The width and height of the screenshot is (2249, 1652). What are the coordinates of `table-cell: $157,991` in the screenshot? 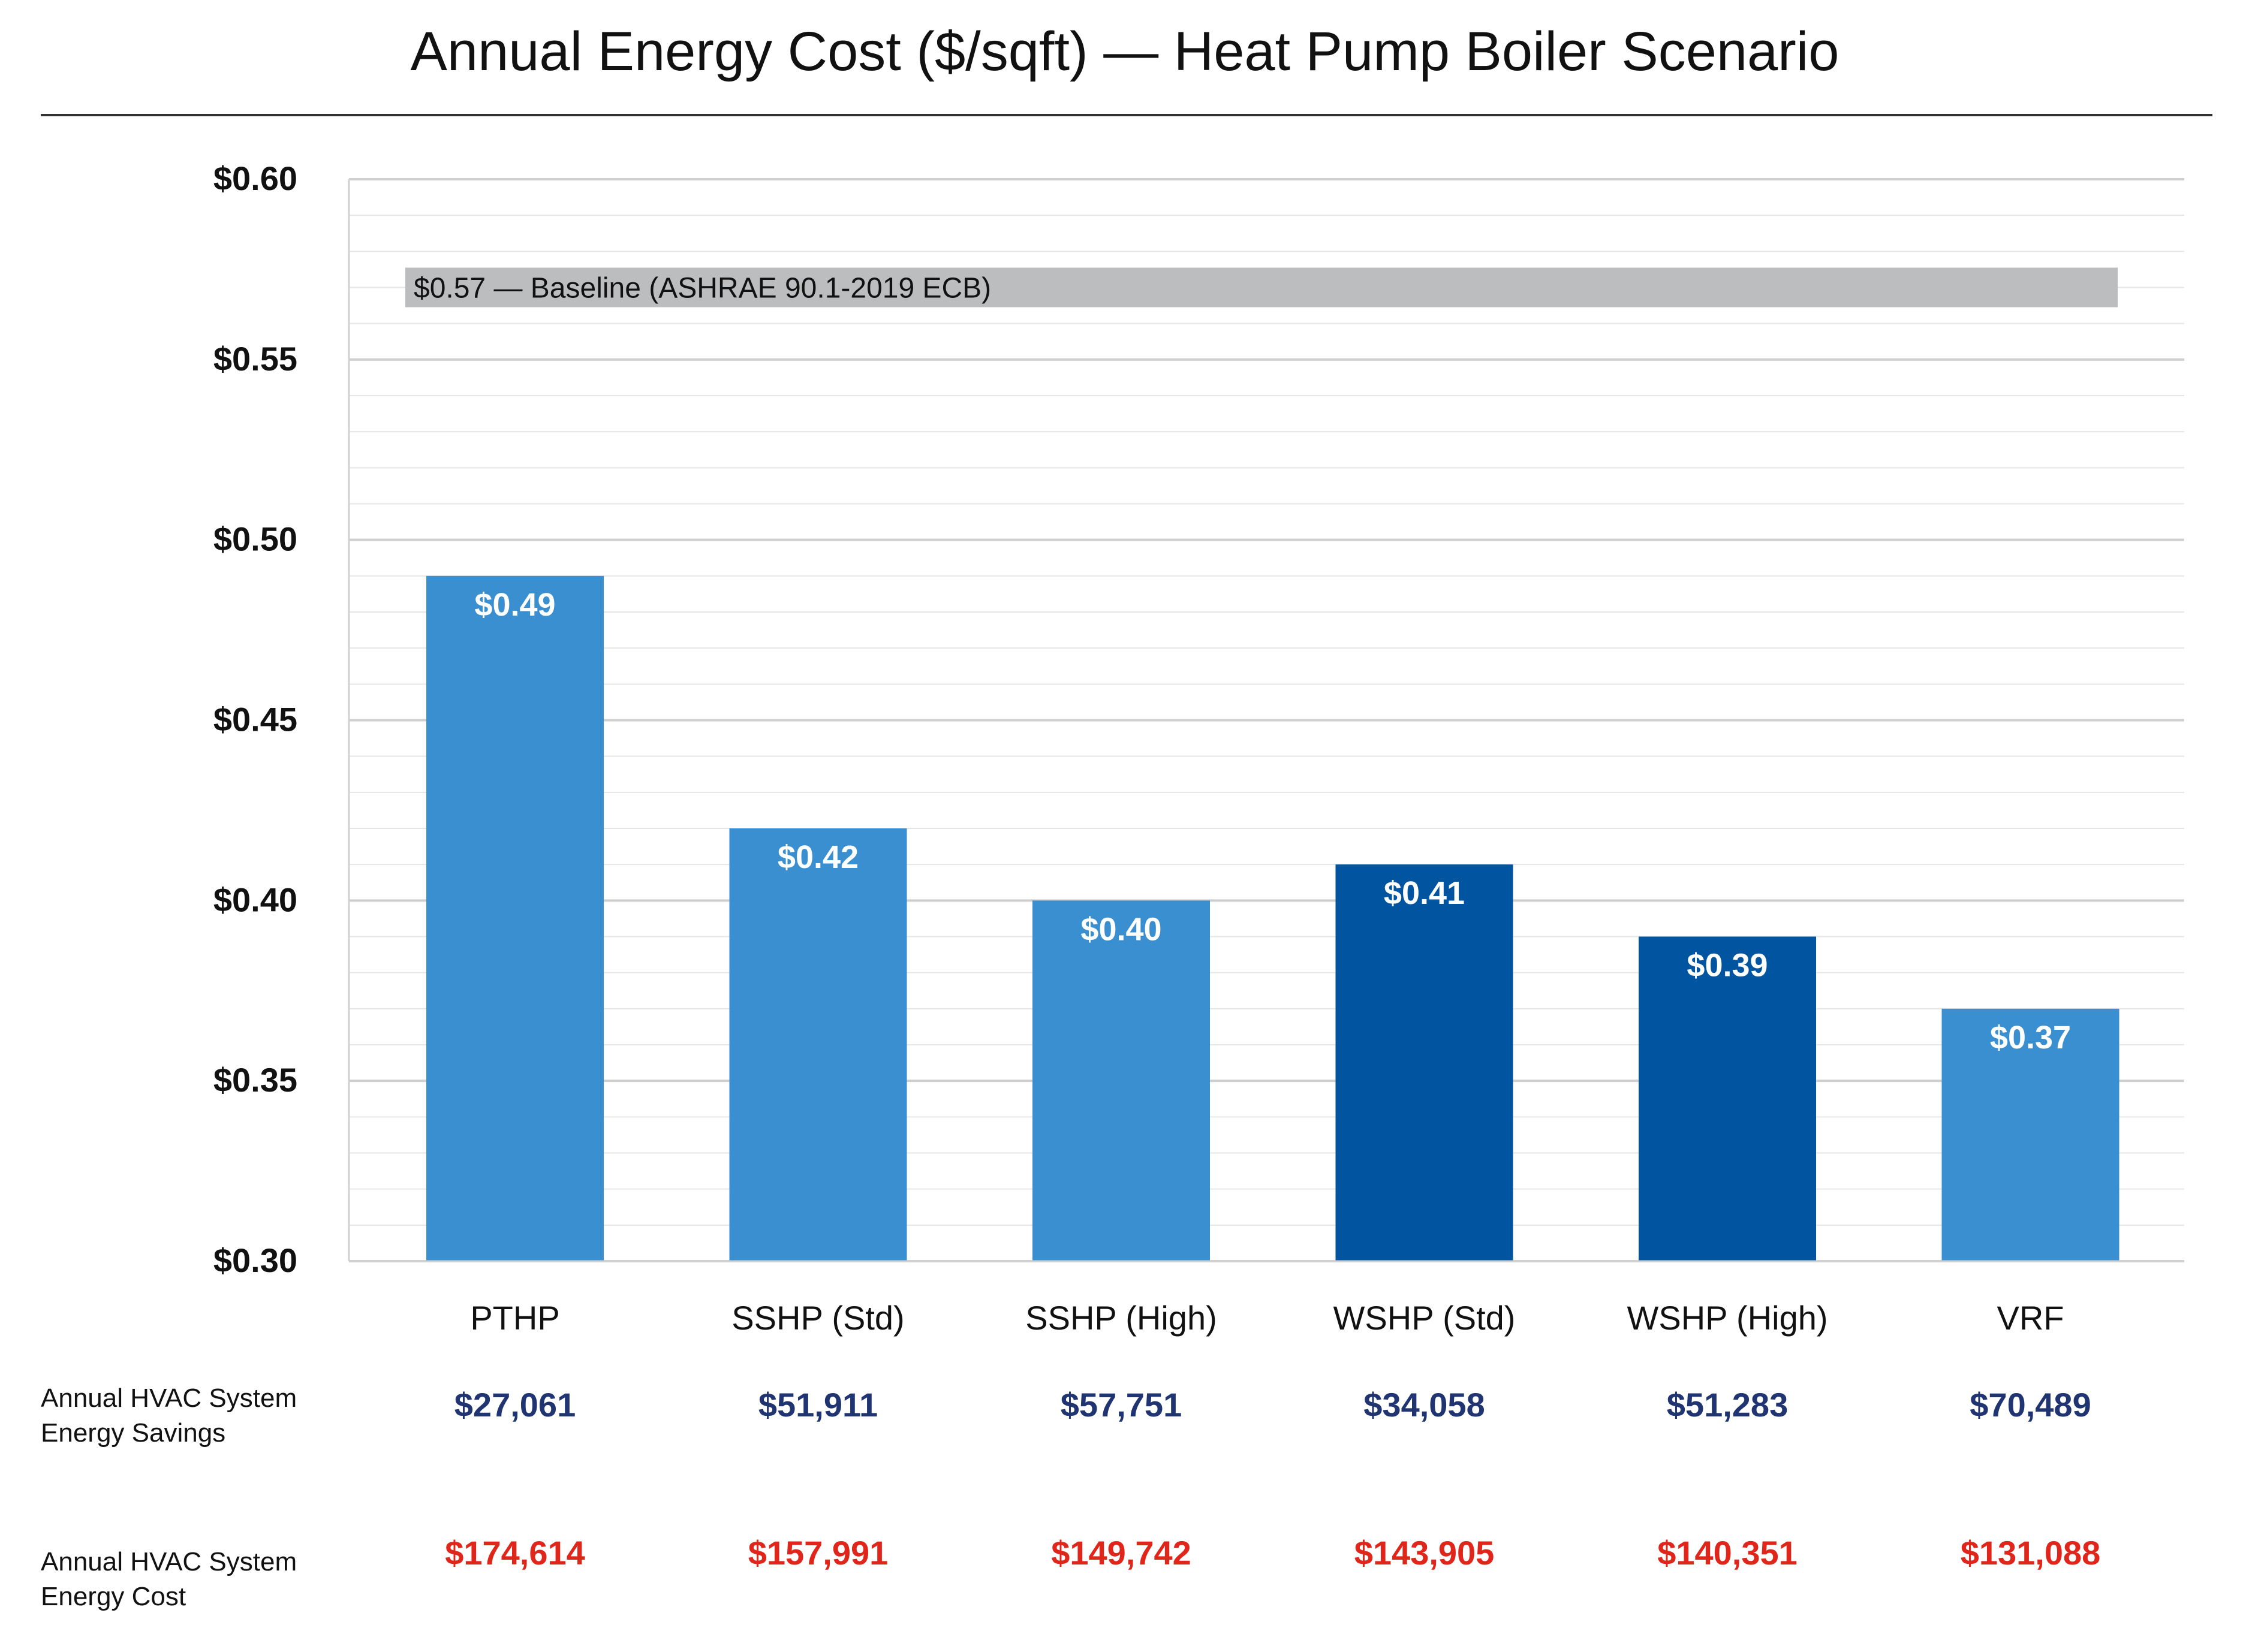 It's located at (818, 1553).